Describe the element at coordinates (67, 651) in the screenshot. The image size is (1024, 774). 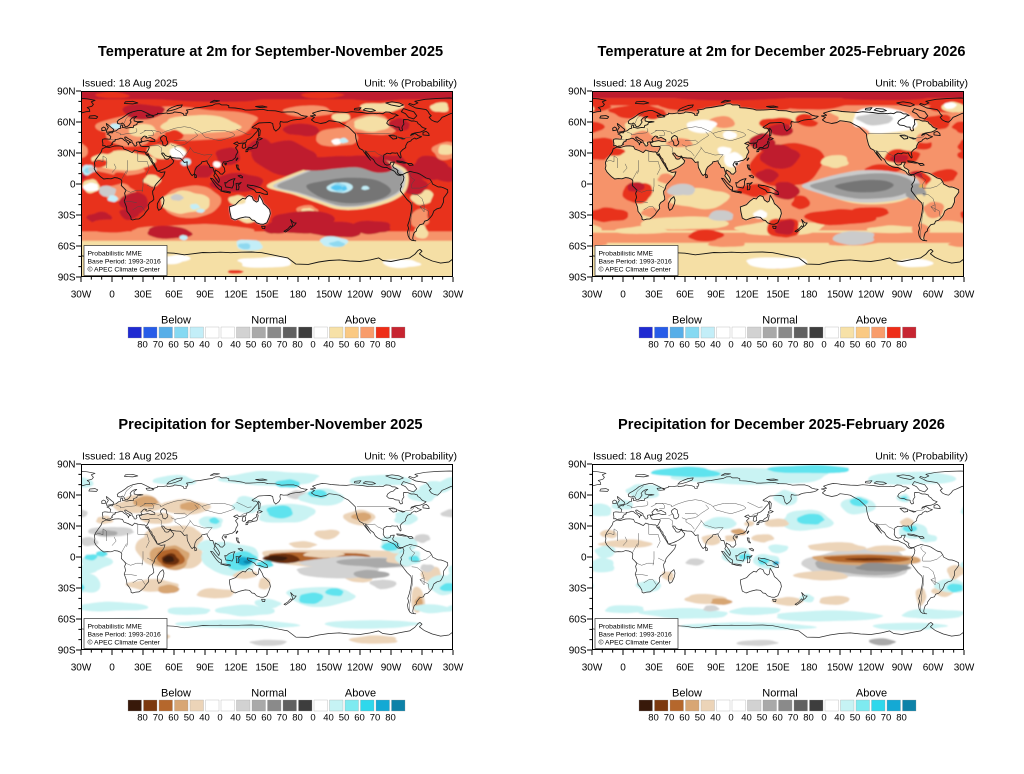
I see `svg-text: 90S` at that location.